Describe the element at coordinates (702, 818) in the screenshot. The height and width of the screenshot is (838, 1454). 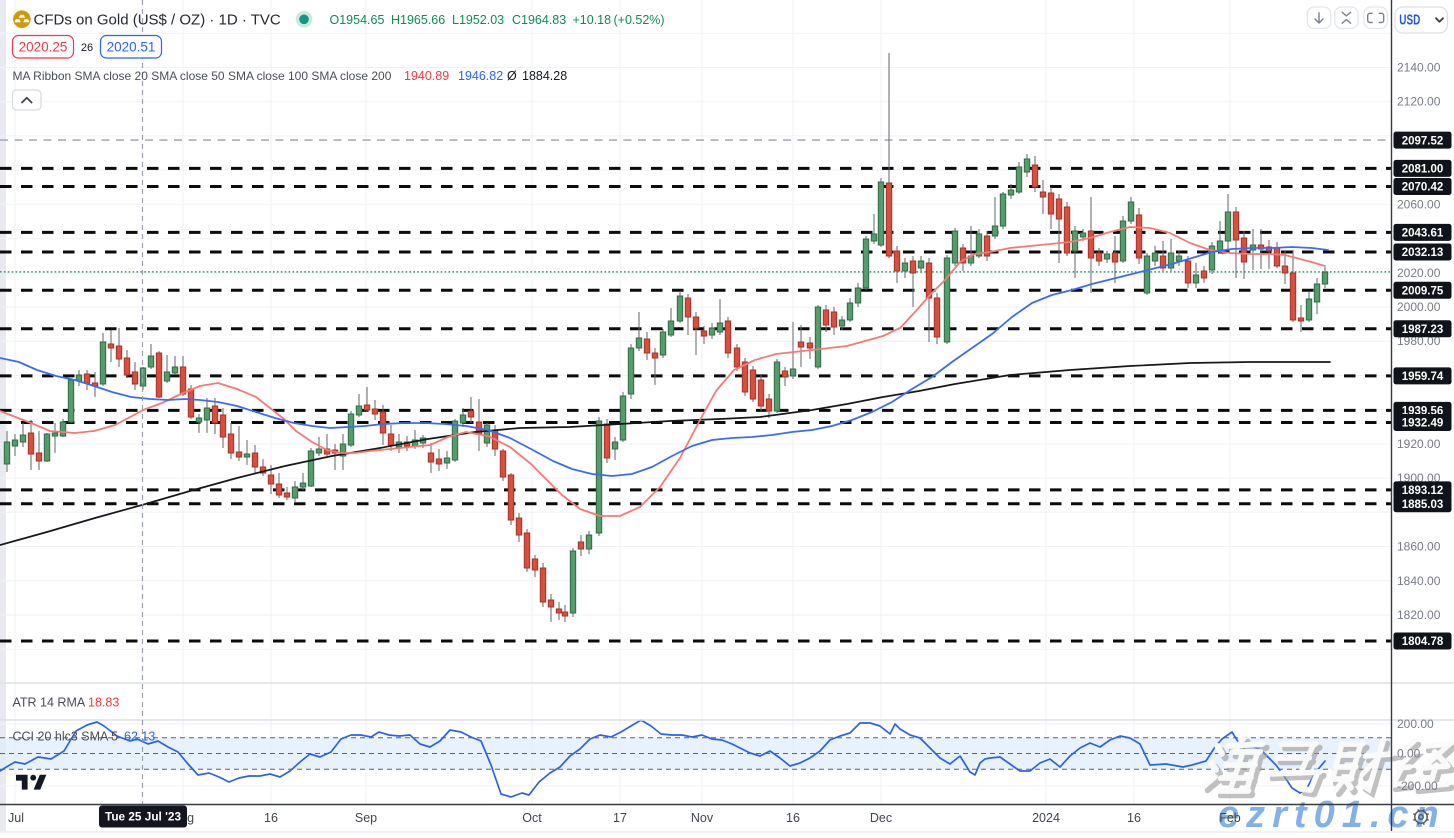
I see `svg-text: Nov` at that location.